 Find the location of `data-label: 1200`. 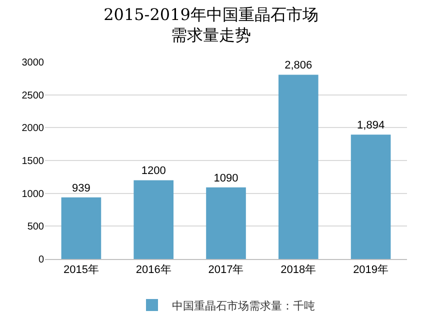

data-label: 1200 is located at coordinates (153, 171).